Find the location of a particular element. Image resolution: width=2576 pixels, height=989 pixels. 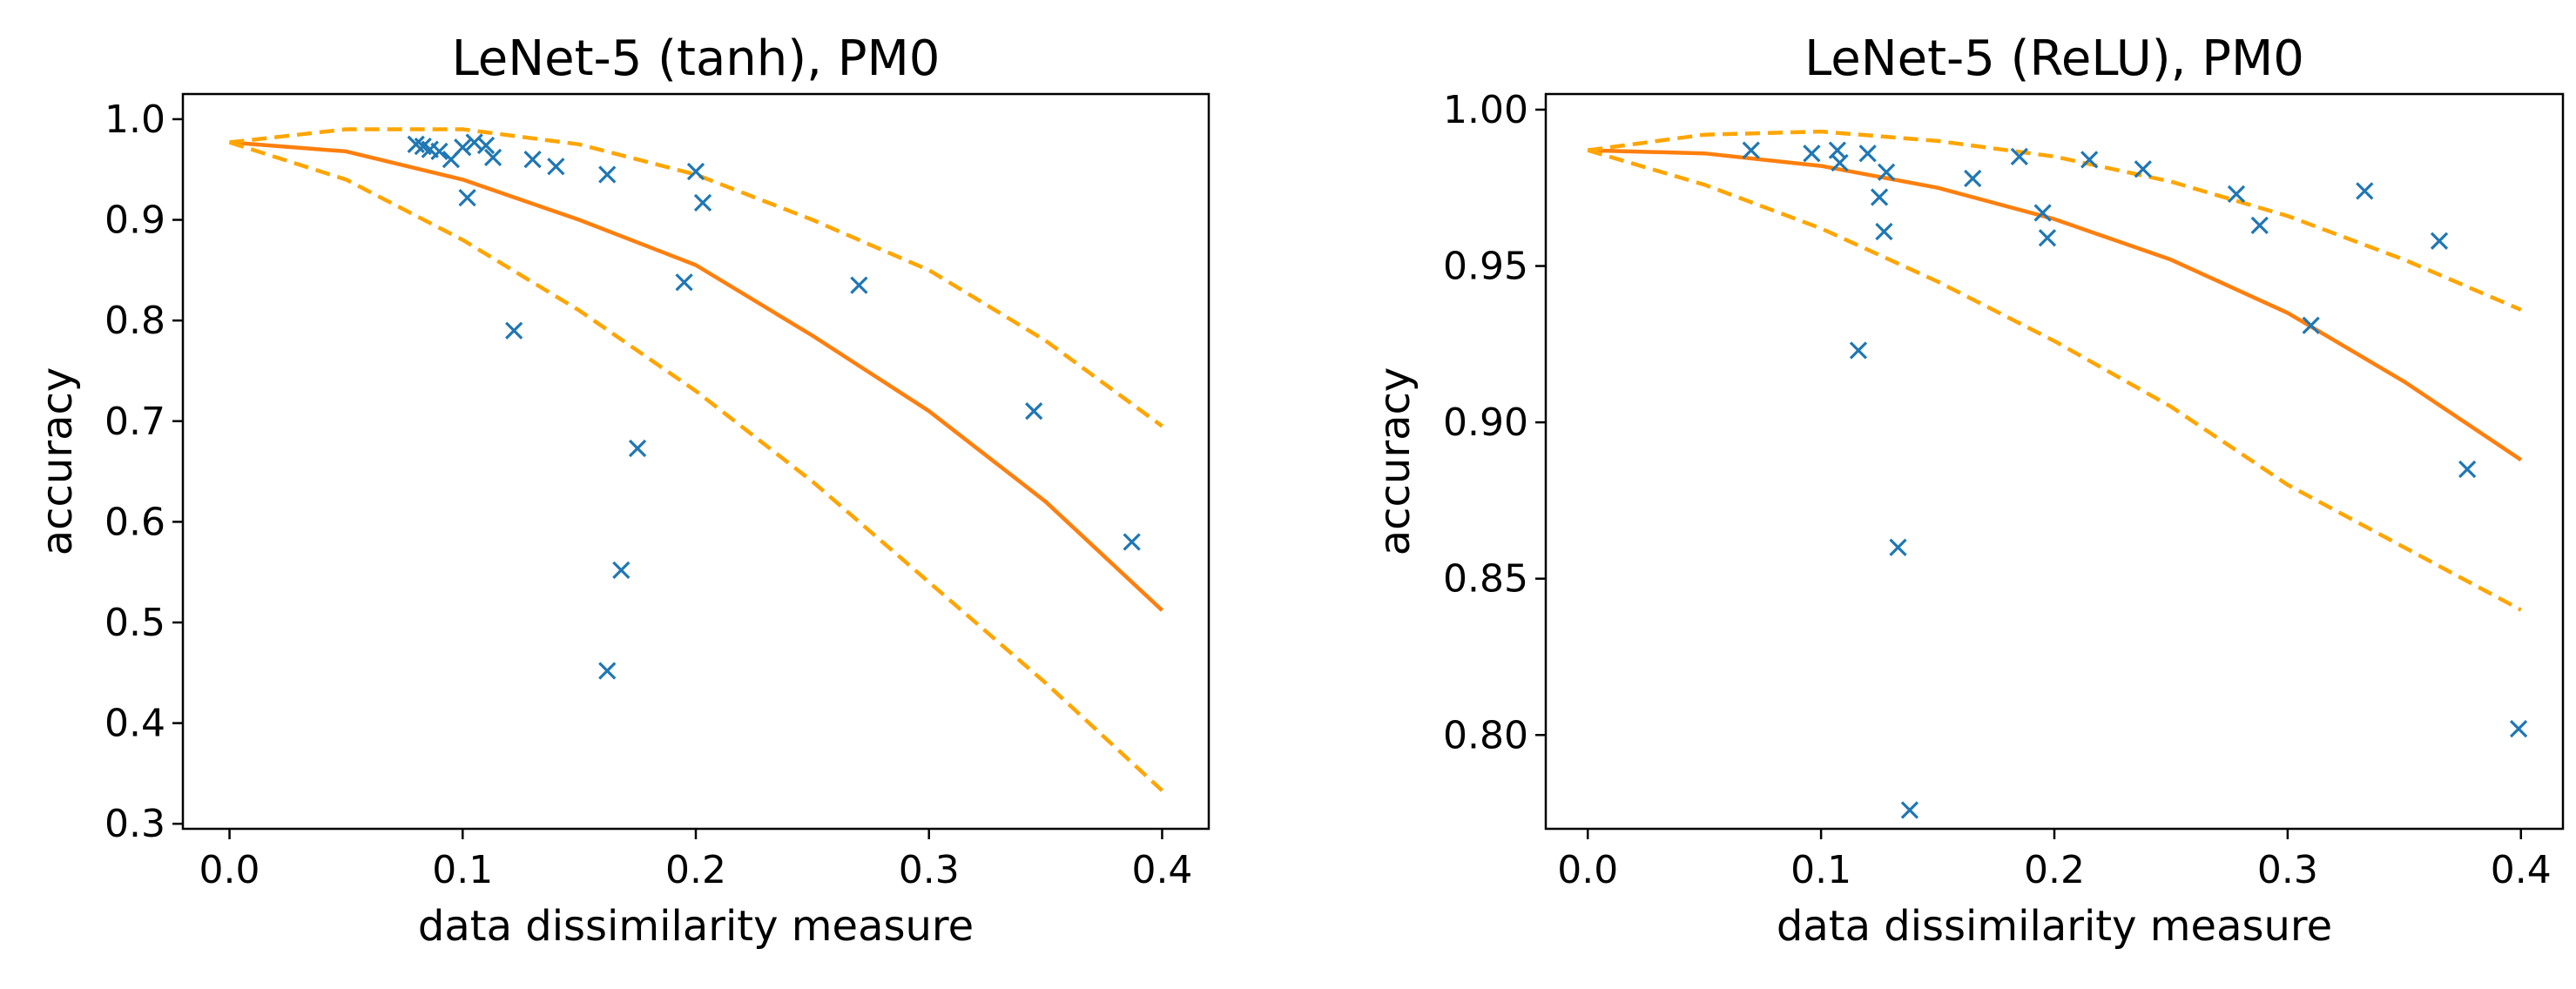

x-tick-label-tanh: 0.2 is located at coordinates (696, 870).